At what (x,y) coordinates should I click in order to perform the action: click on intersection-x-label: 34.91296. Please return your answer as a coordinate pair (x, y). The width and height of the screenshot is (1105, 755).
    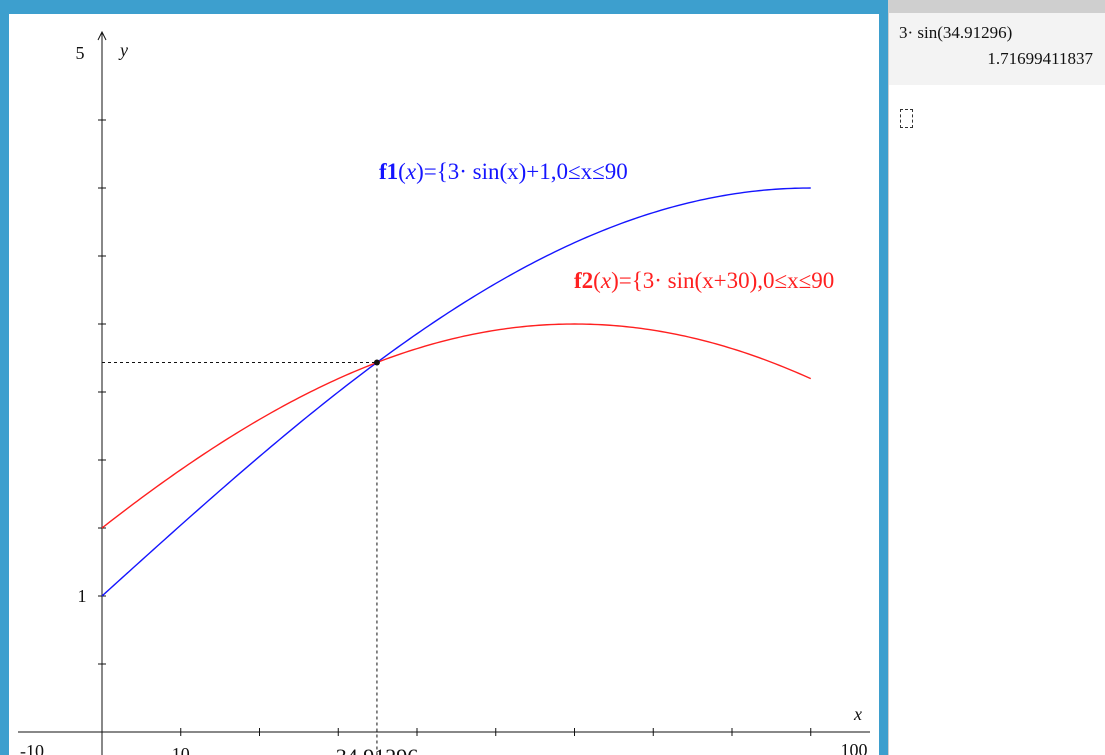
    Looking at the image, I should click on (377, 749).